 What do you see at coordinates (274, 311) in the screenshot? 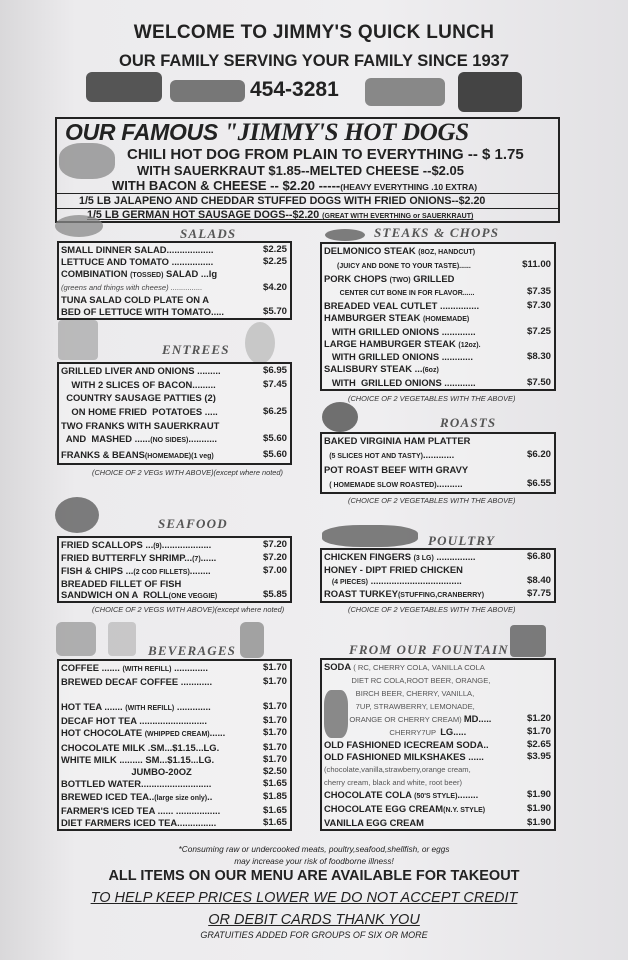
I see `item-price: $5.70` at bounding box center [274, 311].